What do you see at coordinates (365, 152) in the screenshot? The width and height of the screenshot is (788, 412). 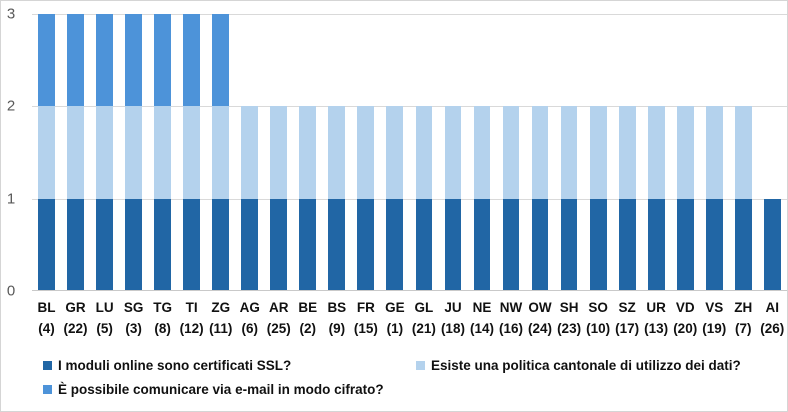 I see `bar-column-FR` at bounding box center [365, 152].